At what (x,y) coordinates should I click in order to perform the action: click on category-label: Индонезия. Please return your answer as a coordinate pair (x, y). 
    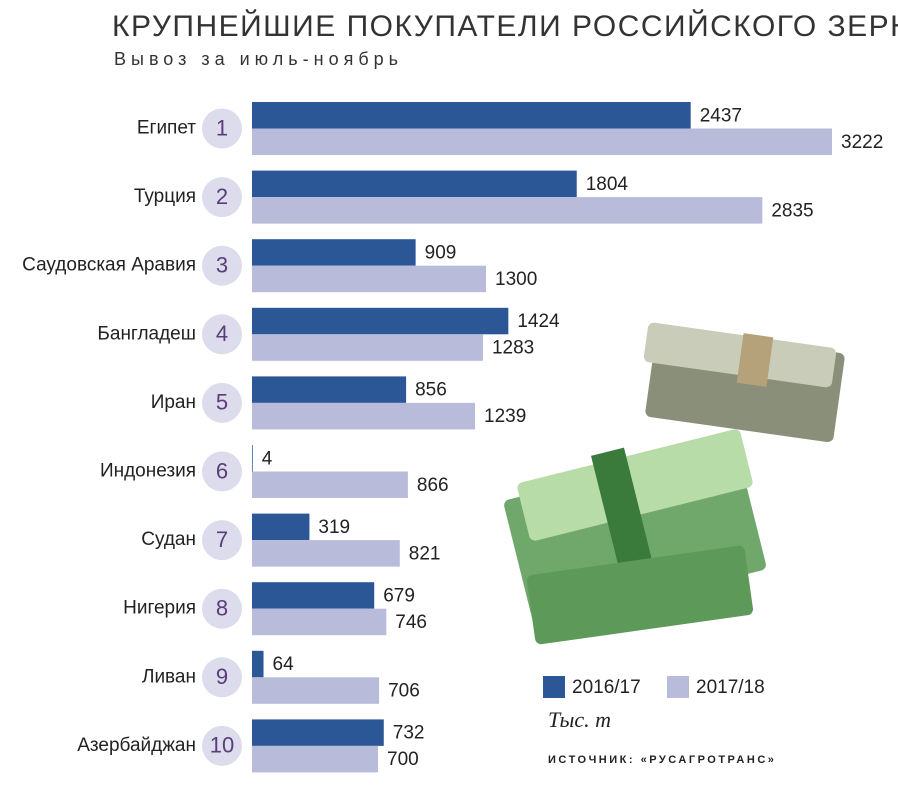
    Looking at the image, I should click on (148, 471).